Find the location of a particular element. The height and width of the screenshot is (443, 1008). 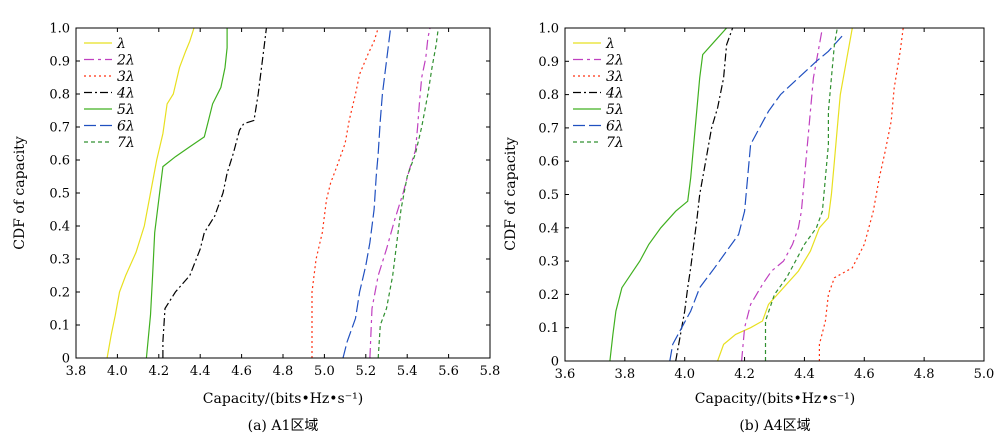

legend-label-a-5: 5λ is located at coordinates (126, 110).